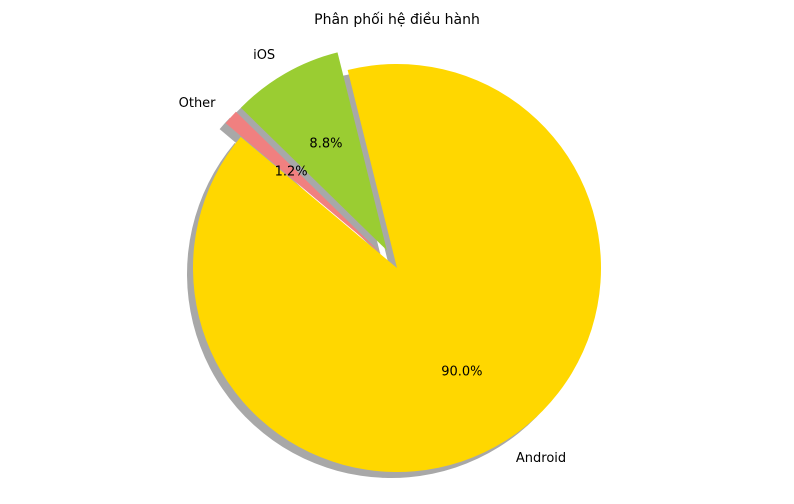 The image size is (794, 504). Describe the element at coordinates (325, 144) in the screenshot. I see `slice-percent-ios: 8.8%` at that location.